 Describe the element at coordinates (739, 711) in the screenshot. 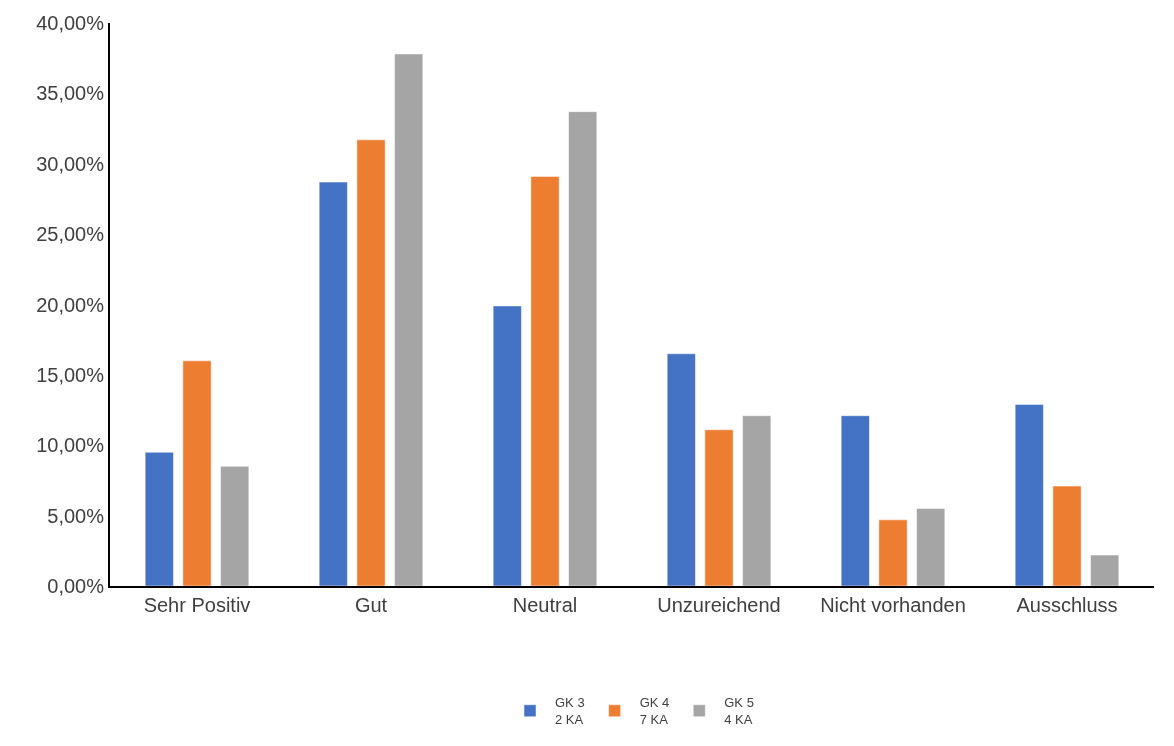

I see `legend-label: GK 5 4 KA` at that location.